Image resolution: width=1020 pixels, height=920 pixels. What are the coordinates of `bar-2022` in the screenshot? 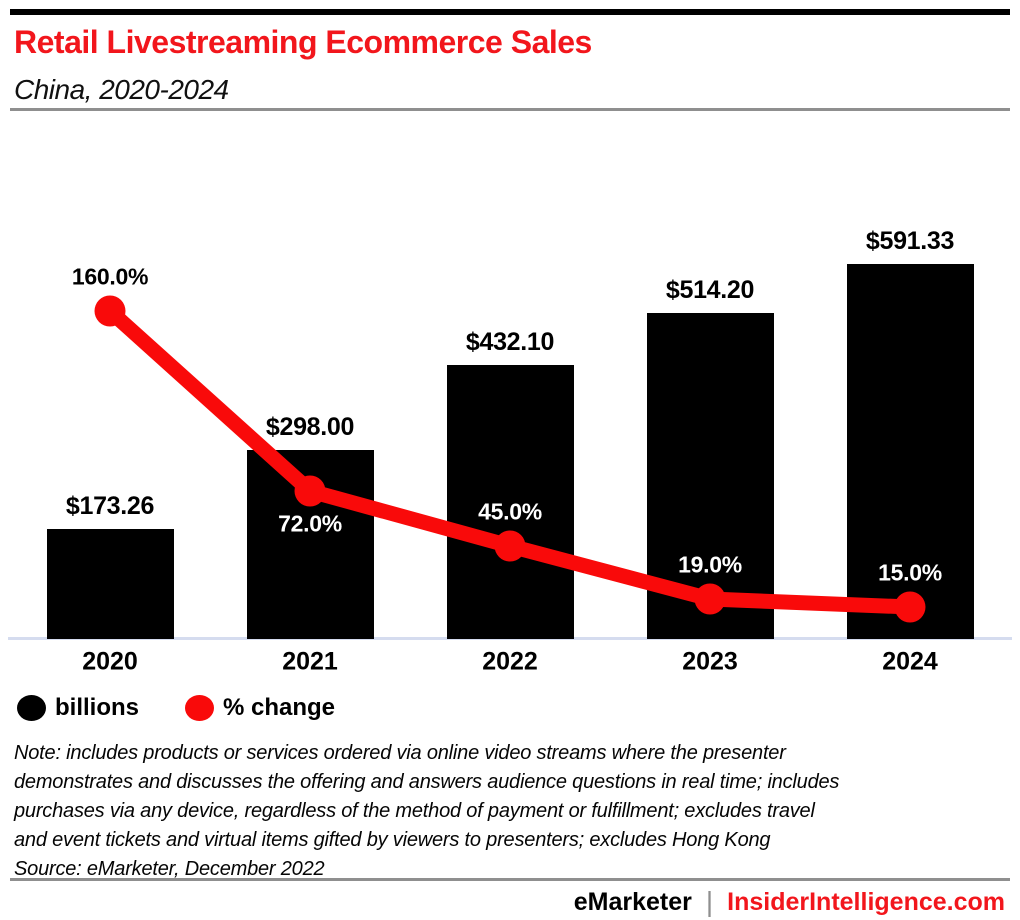 It's located at (510, 502).